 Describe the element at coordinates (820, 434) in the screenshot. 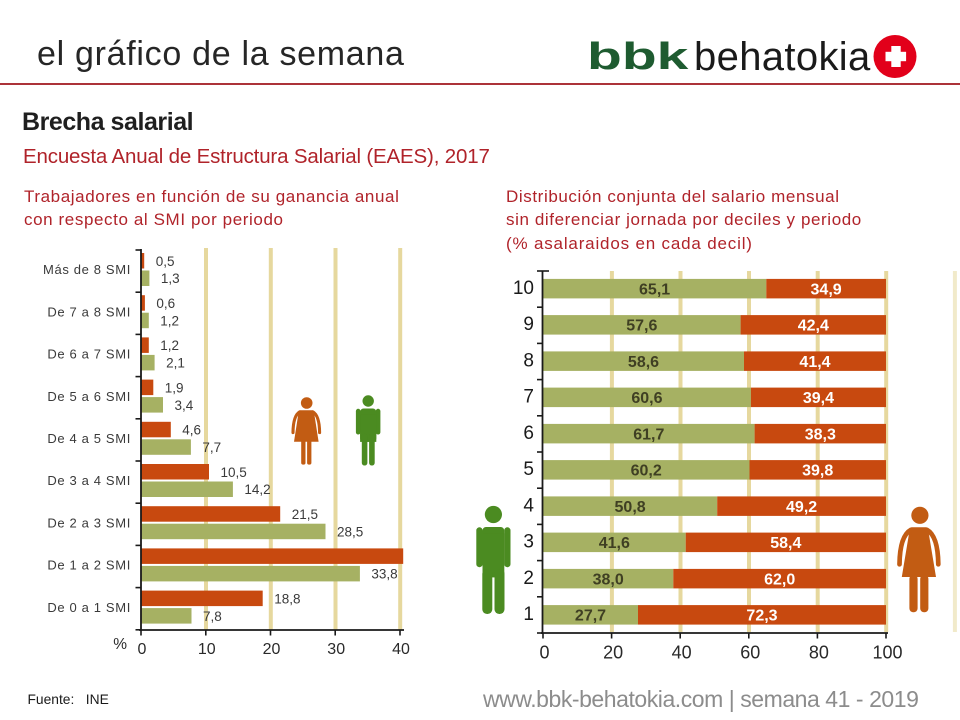

I see `svg-text: 38,3` at that location.